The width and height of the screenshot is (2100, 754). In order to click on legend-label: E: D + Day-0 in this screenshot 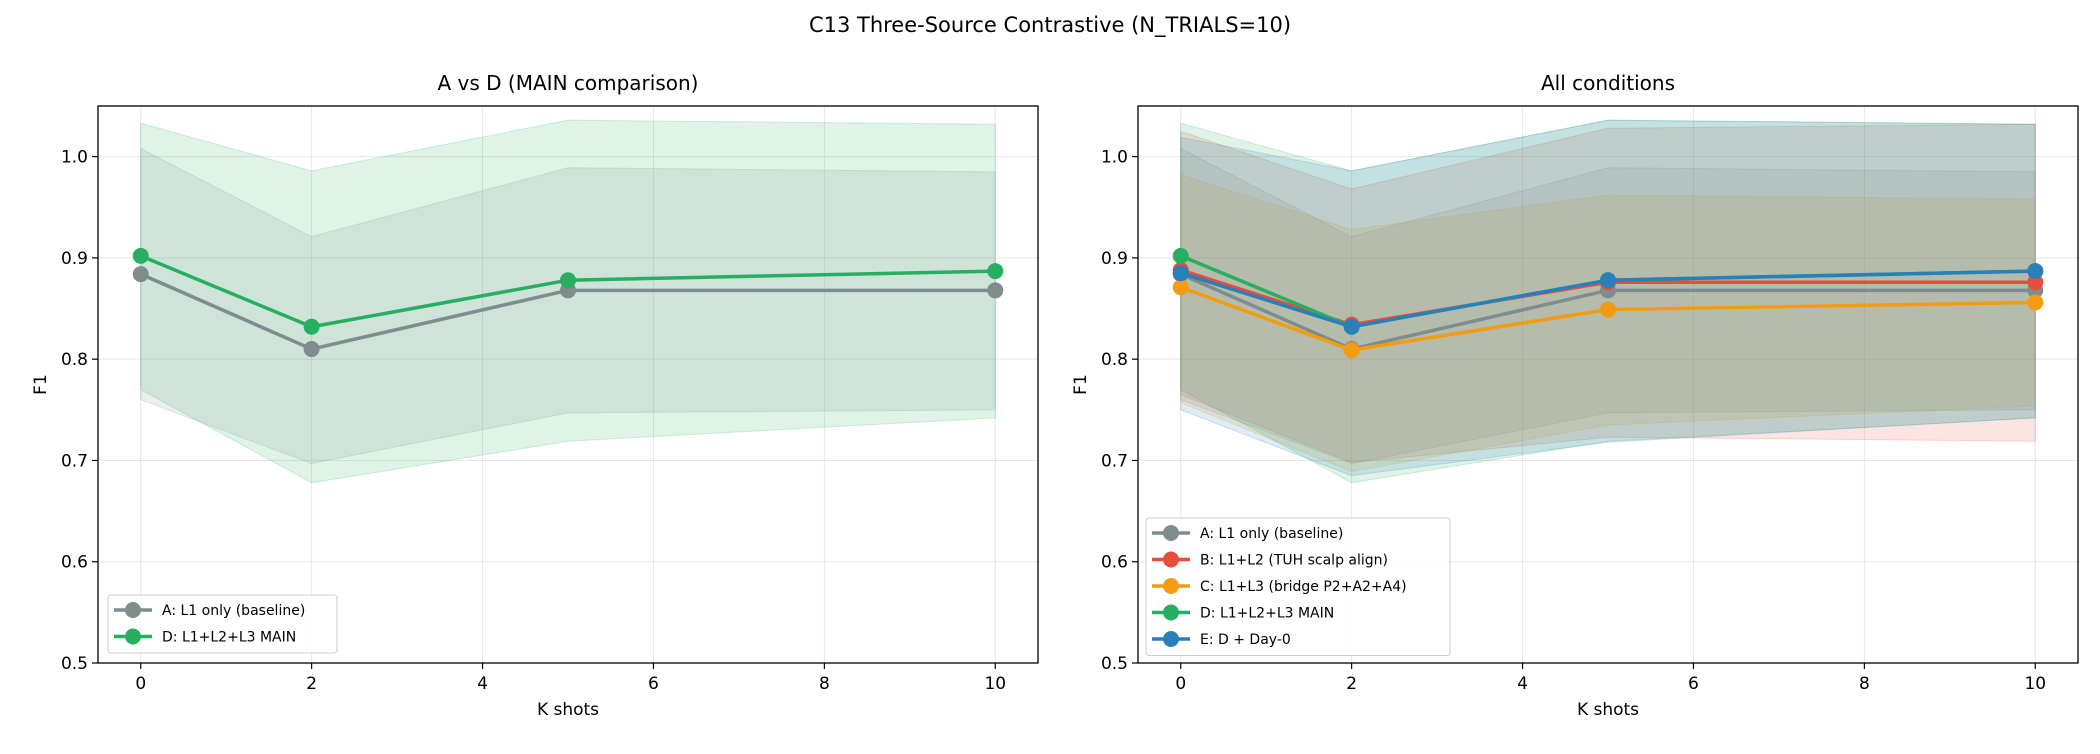, I will do `click(1245, 640)`.